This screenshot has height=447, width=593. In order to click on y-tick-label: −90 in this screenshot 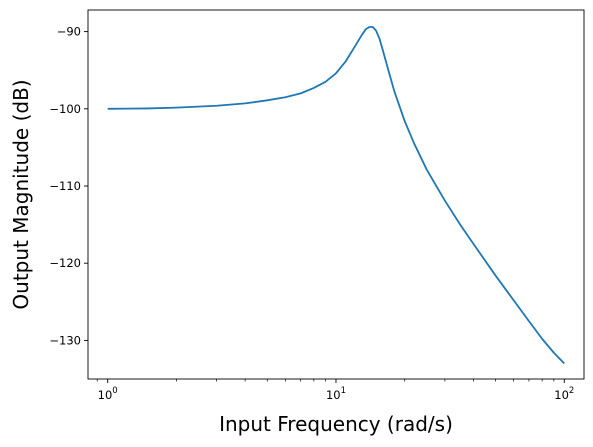, I will do `click(69, 32)`.